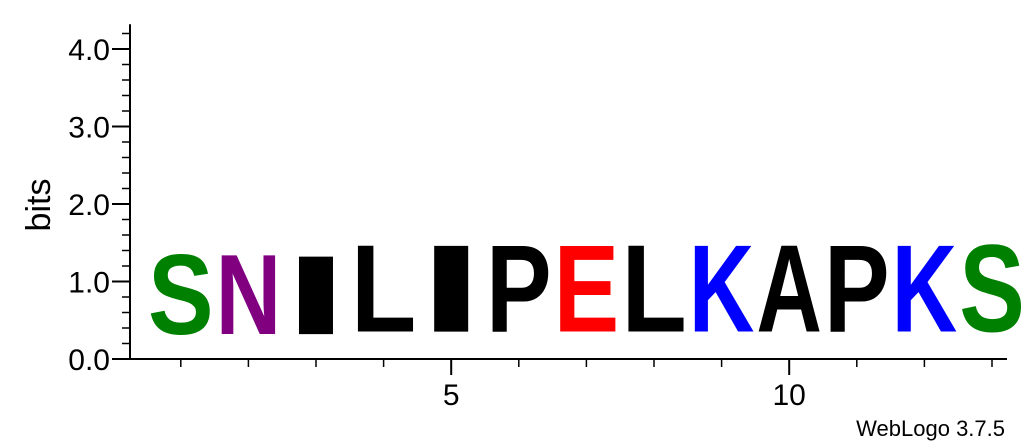 The image size is (1030, 444). What do you see at coordinates (789, 395) in the screenshot?
I see `x-tick-label: 10` at bounding box center [789, 395].